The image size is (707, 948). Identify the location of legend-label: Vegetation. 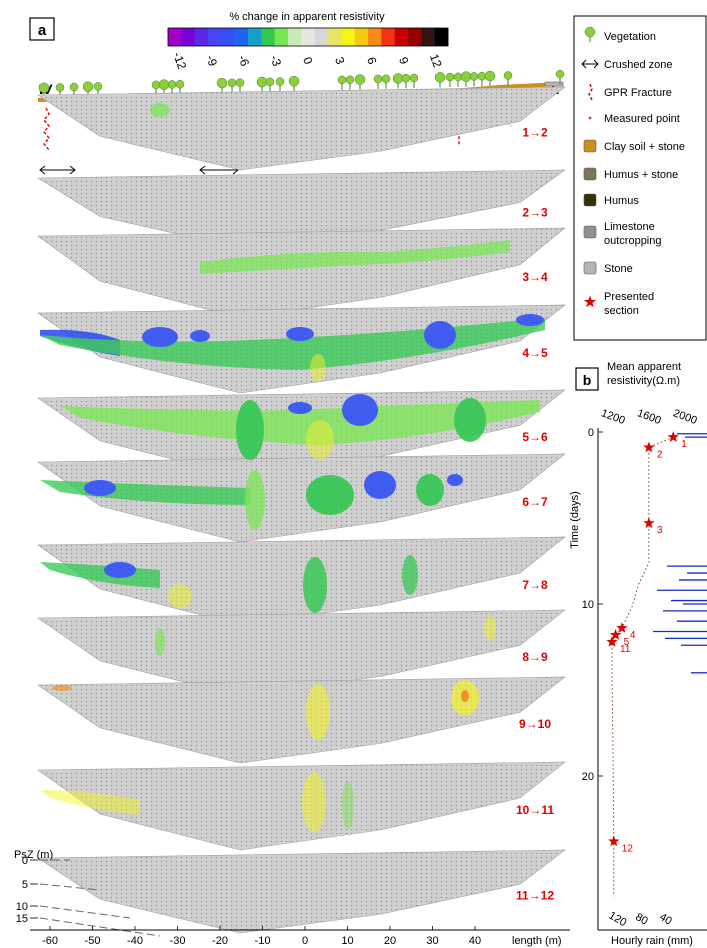
(630, 37).